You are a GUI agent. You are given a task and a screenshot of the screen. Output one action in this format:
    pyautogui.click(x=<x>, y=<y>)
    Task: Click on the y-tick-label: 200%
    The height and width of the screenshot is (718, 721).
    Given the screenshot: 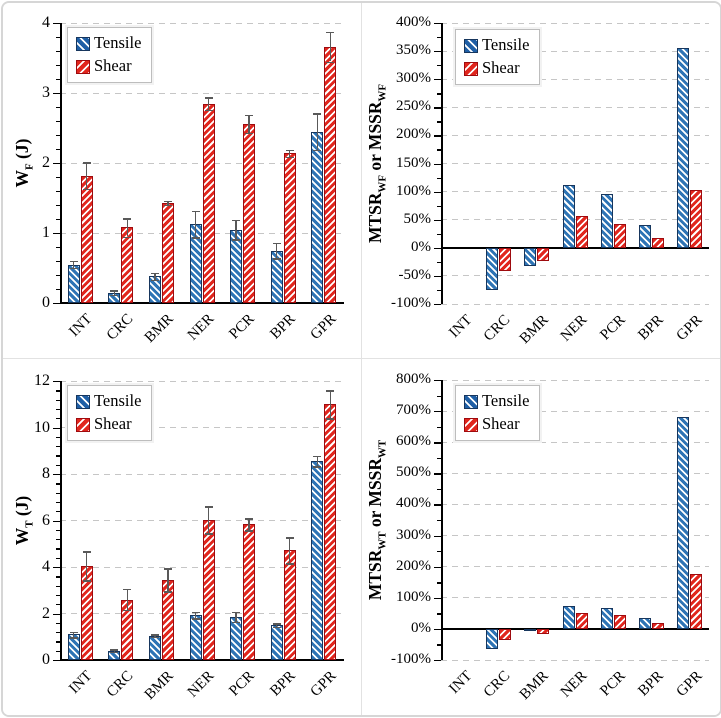 What is the action you would take?
    pyautogui.click(x=413, y=134)
    